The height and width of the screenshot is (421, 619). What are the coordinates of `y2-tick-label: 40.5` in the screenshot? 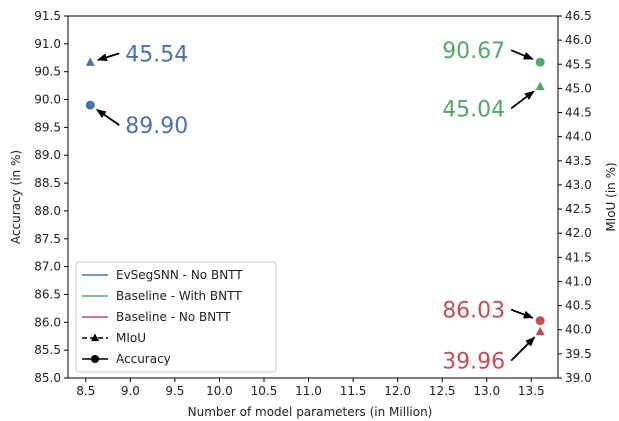 It's located at (578, 306).